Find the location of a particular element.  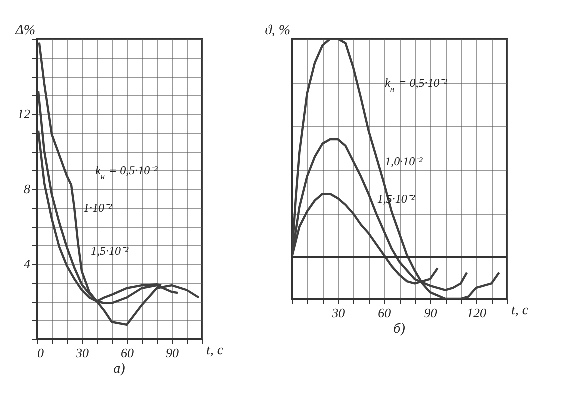

text: а) is located at coordinates (120, 369).